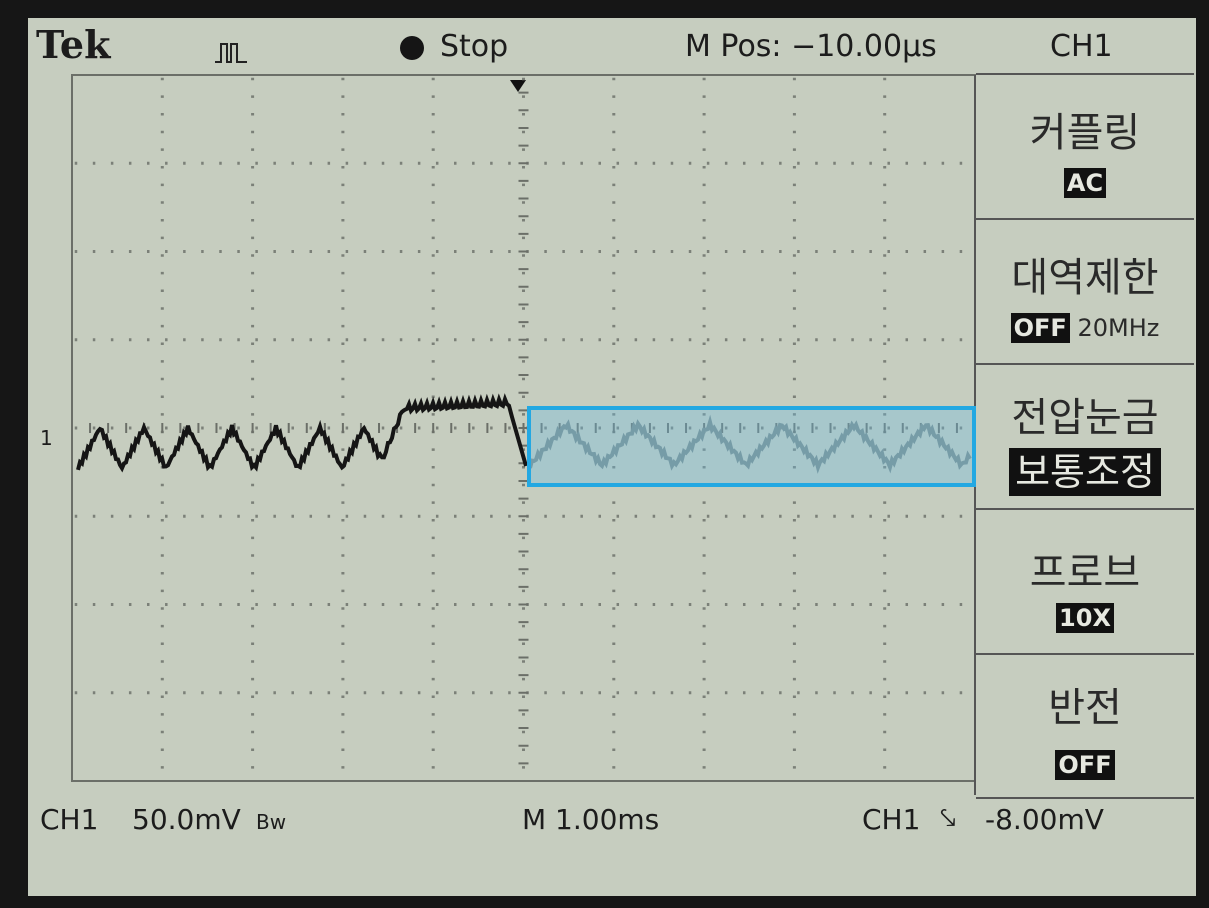  Describe the element at coordinates (1085, 278) in the screenshot. I see `menu-label: 대역제한` at that location.